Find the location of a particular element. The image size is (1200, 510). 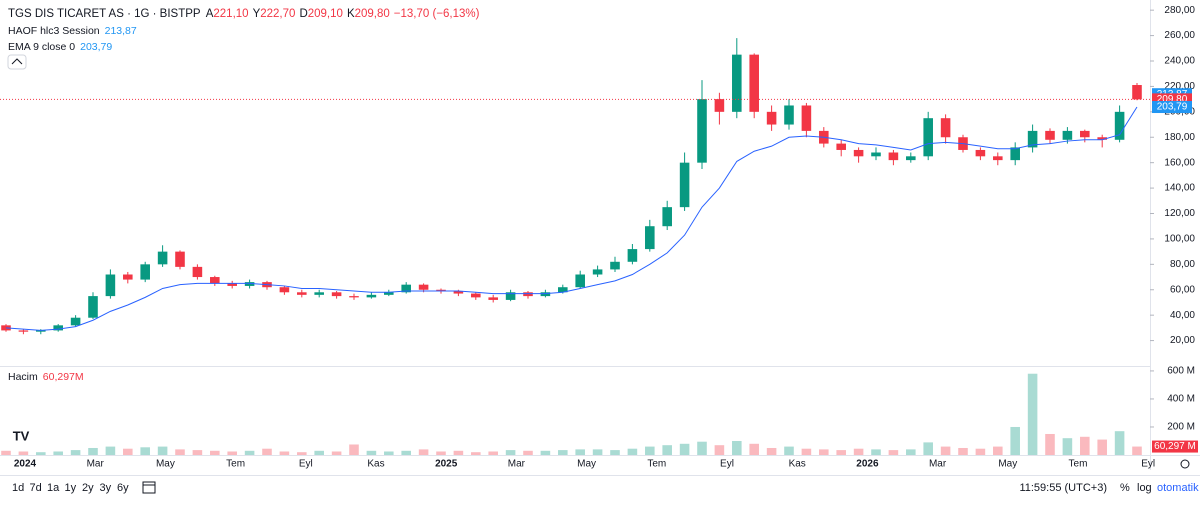

volume-title: Hacim is located at coordinates (23, 377).